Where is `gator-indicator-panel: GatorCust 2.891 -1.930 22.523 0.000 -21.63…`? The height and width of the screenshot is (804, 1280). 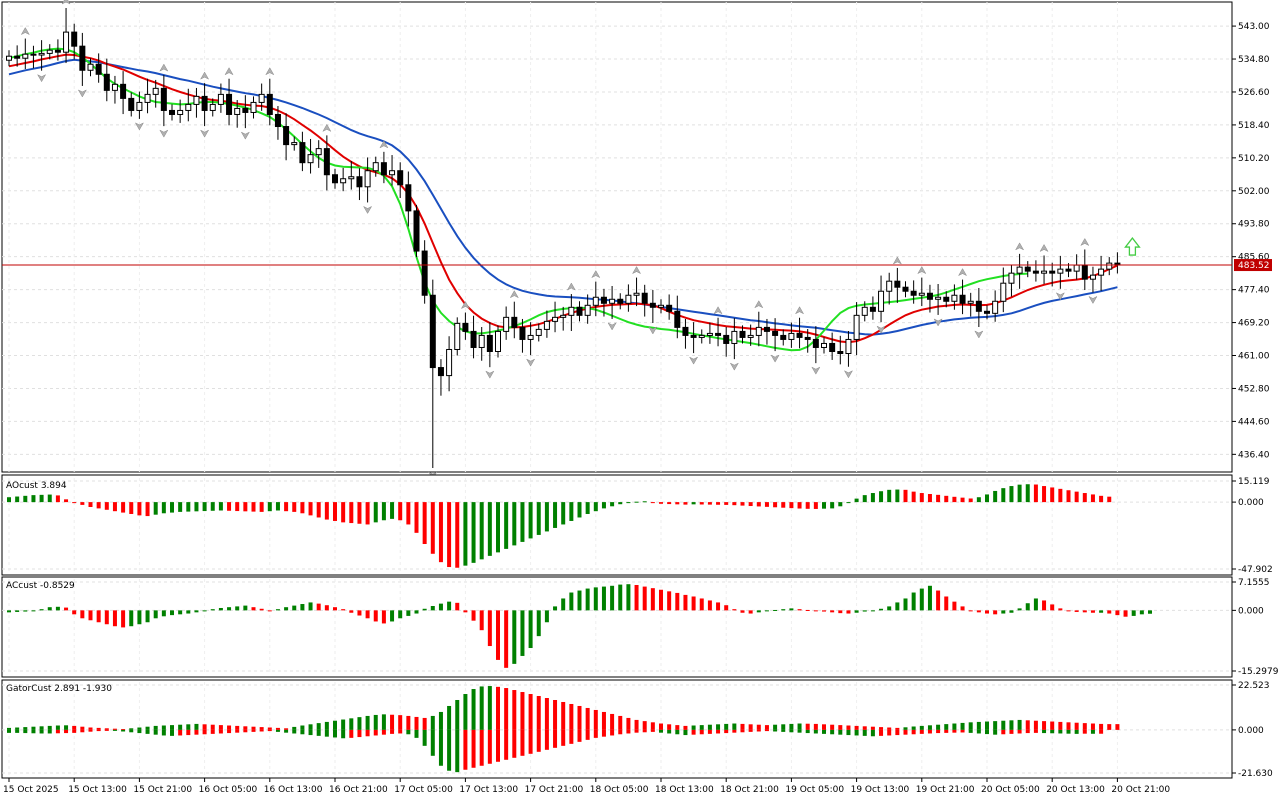
gator-indicator-panel: GatorCust 2.891 -1.930 22.523 0.000 -21.63… is located at coordinates (637, 729).